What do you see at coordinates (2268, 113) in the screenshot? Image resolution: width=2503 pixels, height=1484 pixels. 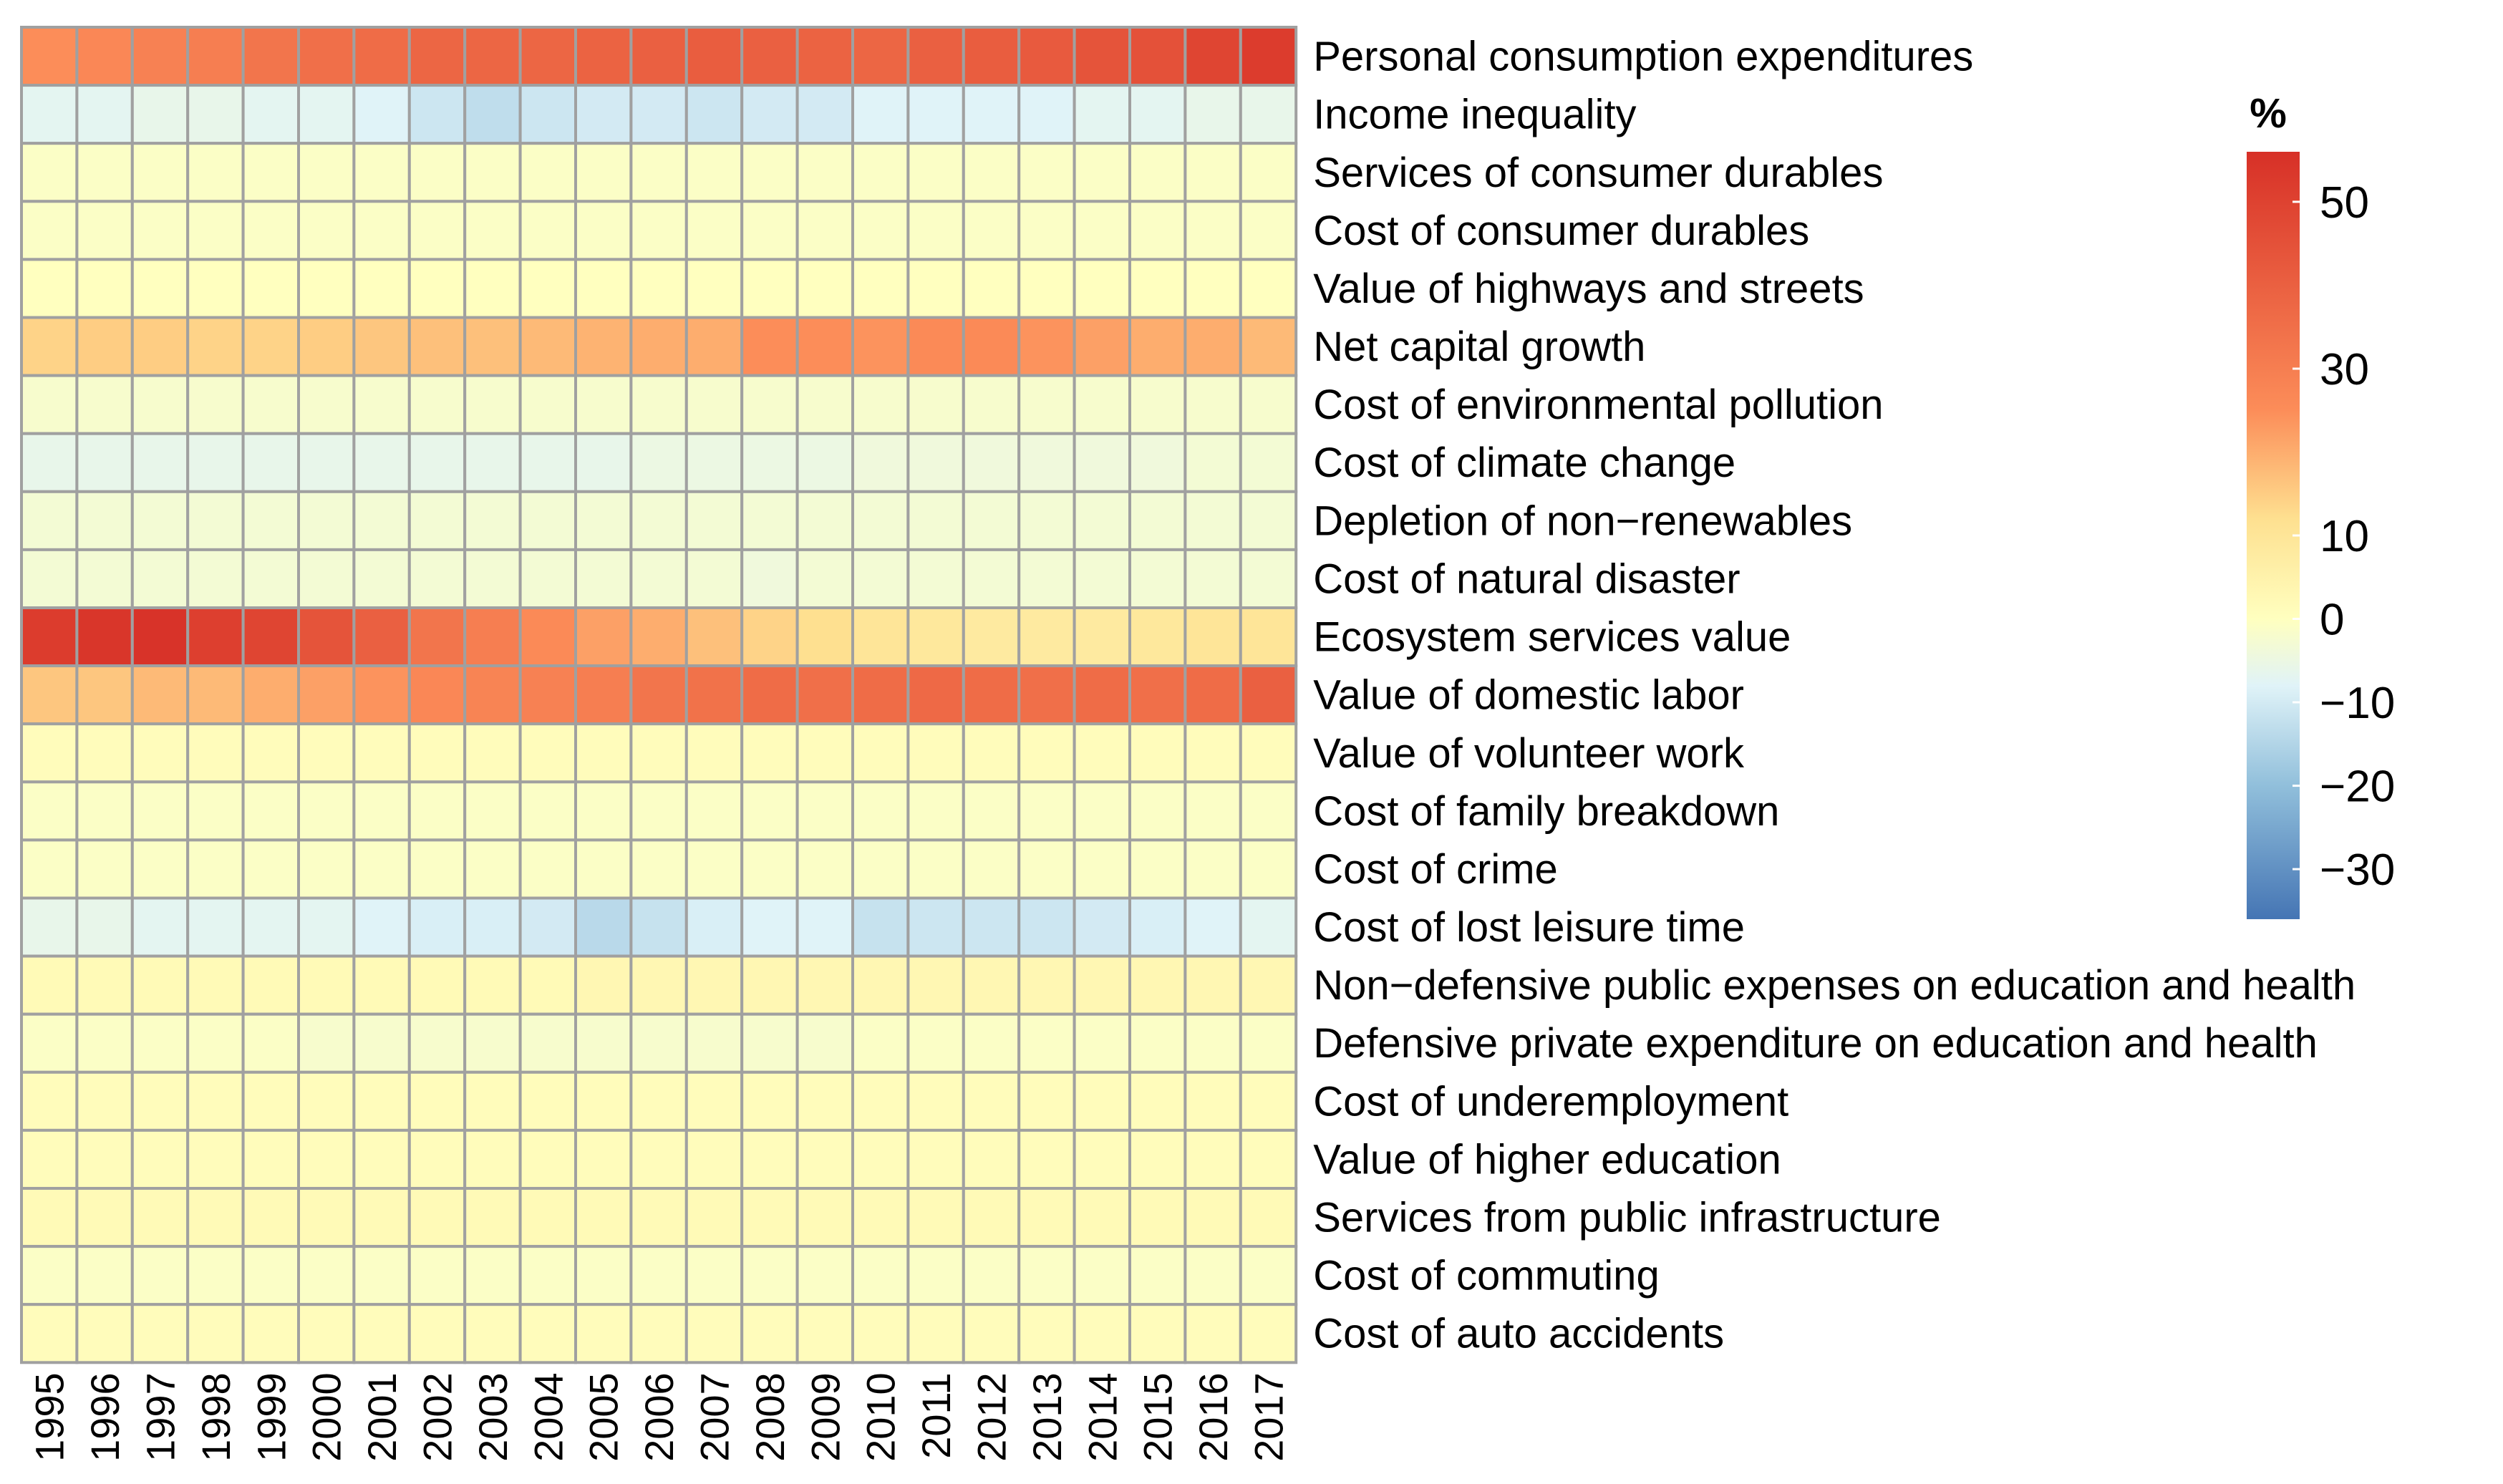 I see `legend-title: %` at bounding box center [2268, 113].